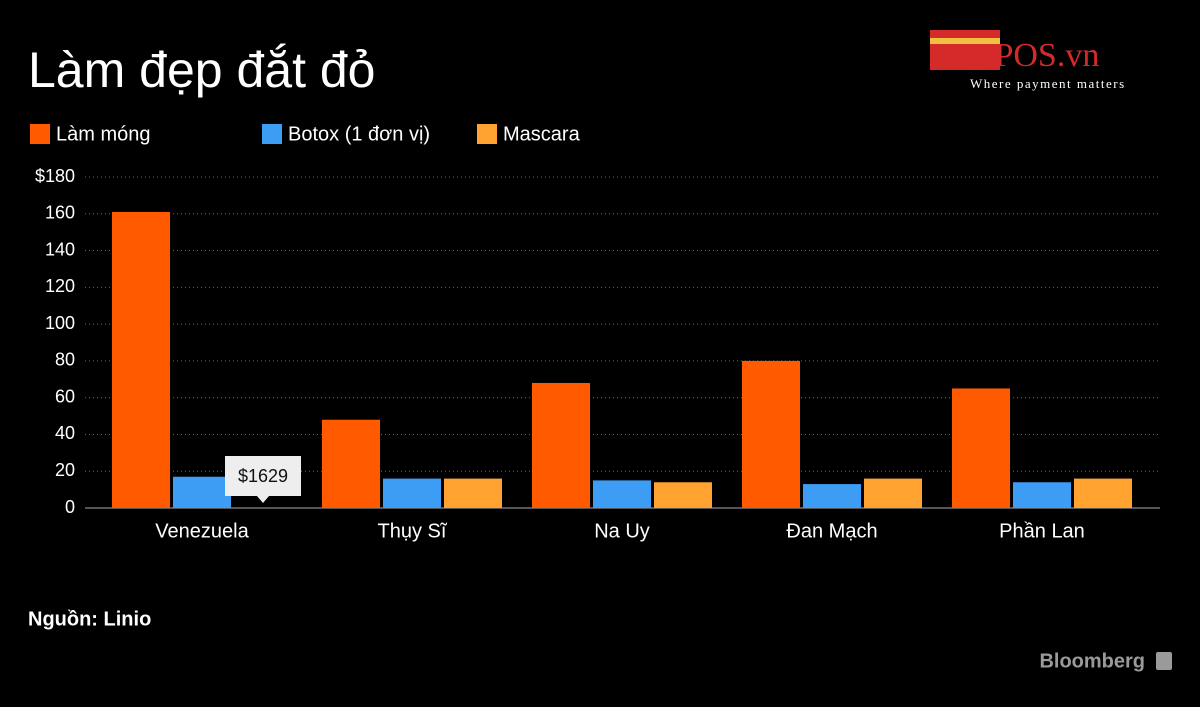 The width and height of the screenshot is (1200, 707). I want to click on x-tick-label: Na Uy, so click(622, 531).